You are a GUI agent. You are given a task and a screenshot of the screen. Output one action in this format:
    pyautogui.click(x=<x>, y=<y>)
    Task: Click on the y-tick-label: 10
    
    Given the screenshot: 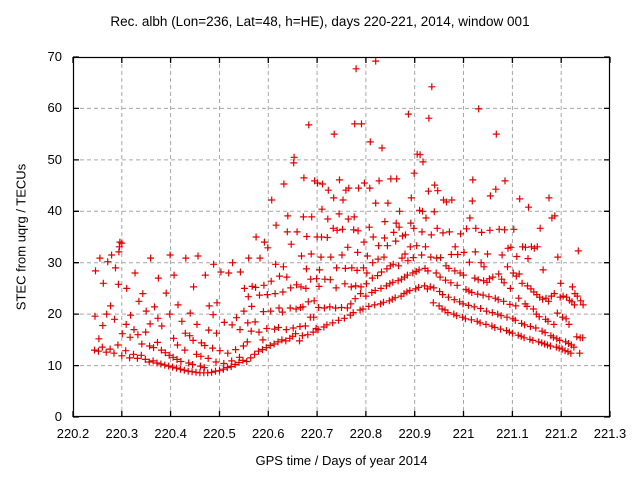 What is the action you would take?
    pyautogui.click(x=54, y=365)
    